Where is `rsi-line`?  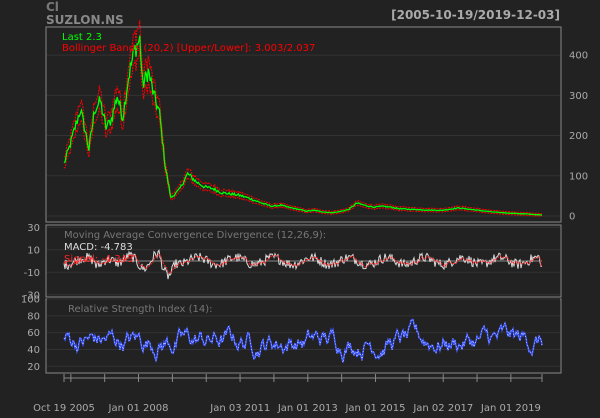
rsi-line is located at coordinates (303, 341).